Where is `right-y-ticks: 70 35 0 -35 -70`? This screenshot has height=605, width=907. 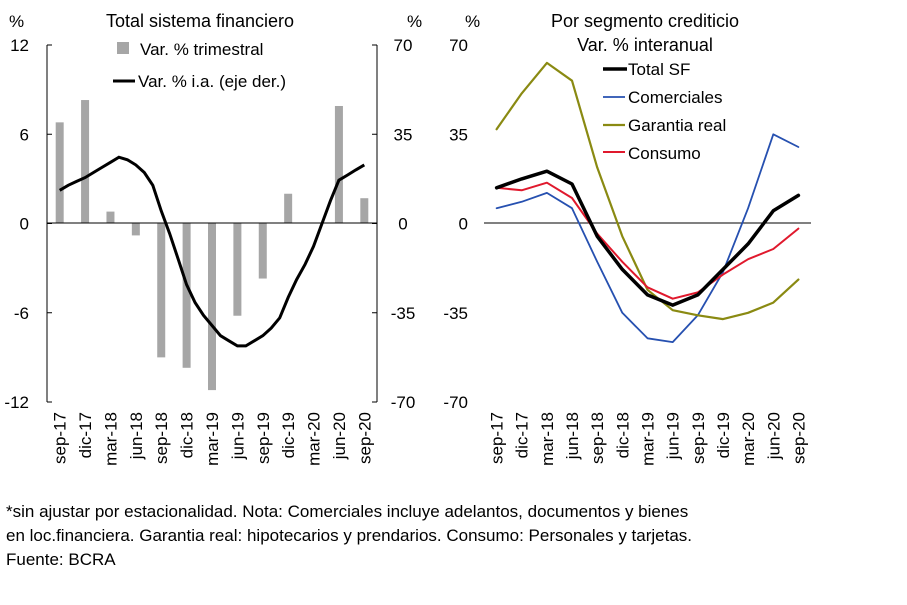 right-y-ticks: 70 35 0 -35 -70 is located at coordinates (403, 224).